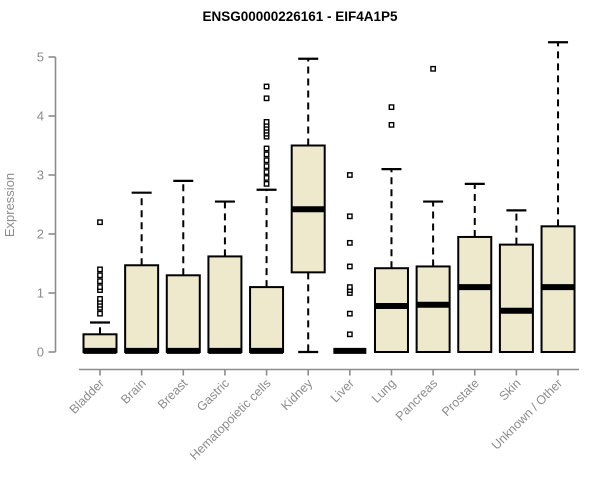 This screenshot has width=600, height=500. Describe the element at coordinates (460, 397) in the screenshot. I see `x-category-label: Prostate` at that location.